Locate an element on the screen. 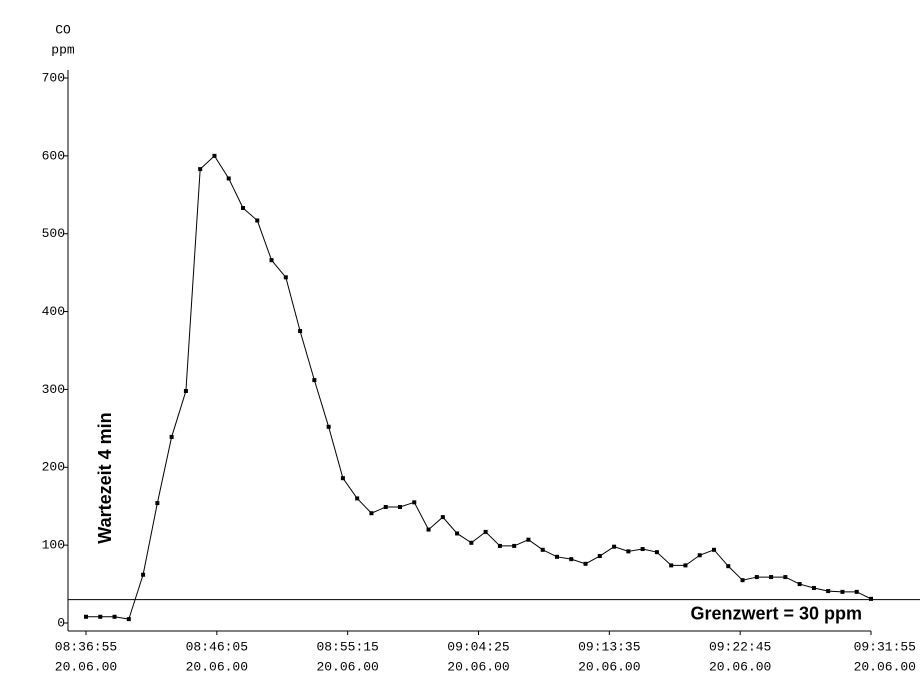 The height and width of the screenshot is (689, 920). y-tick-label: 500 is located at coordinates (53, 233).